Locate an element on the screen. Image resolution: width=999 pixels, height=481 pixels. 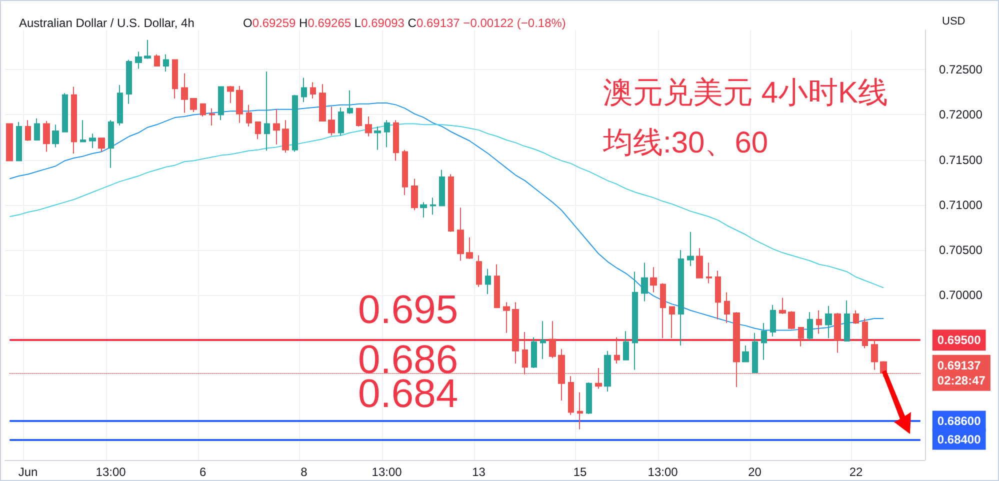
y-tick-label: 0.71500 is located at coordinates (961, 159).